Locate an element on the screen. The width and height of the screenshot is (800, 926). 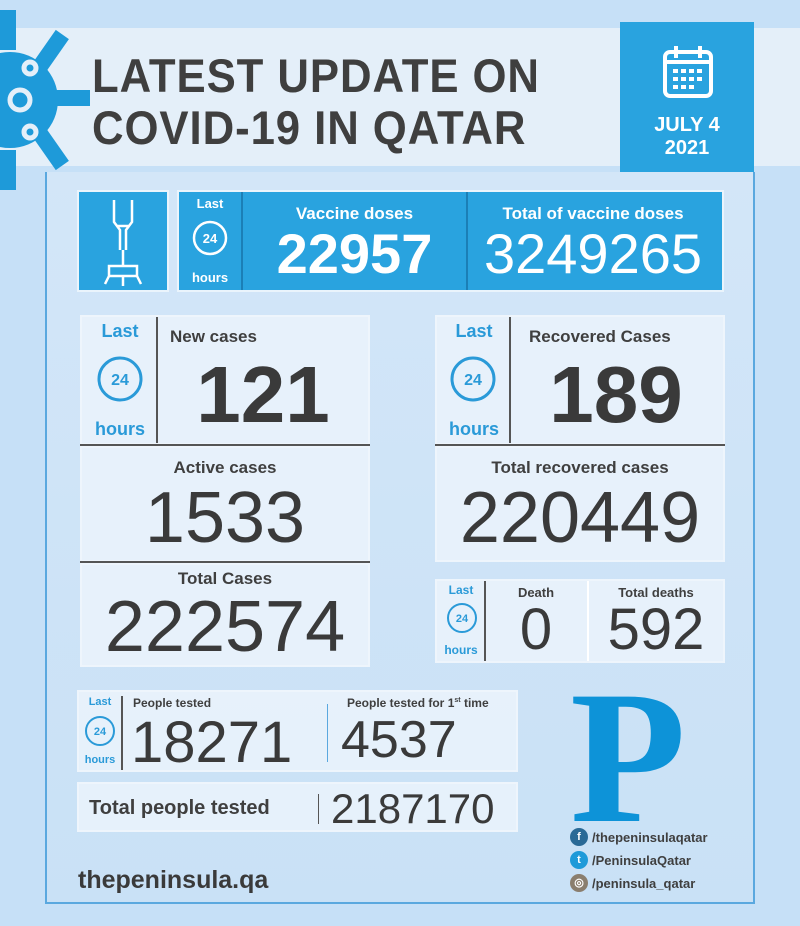
total-cases-card: Total Cases 222574 is located at coordinates (225, 615).